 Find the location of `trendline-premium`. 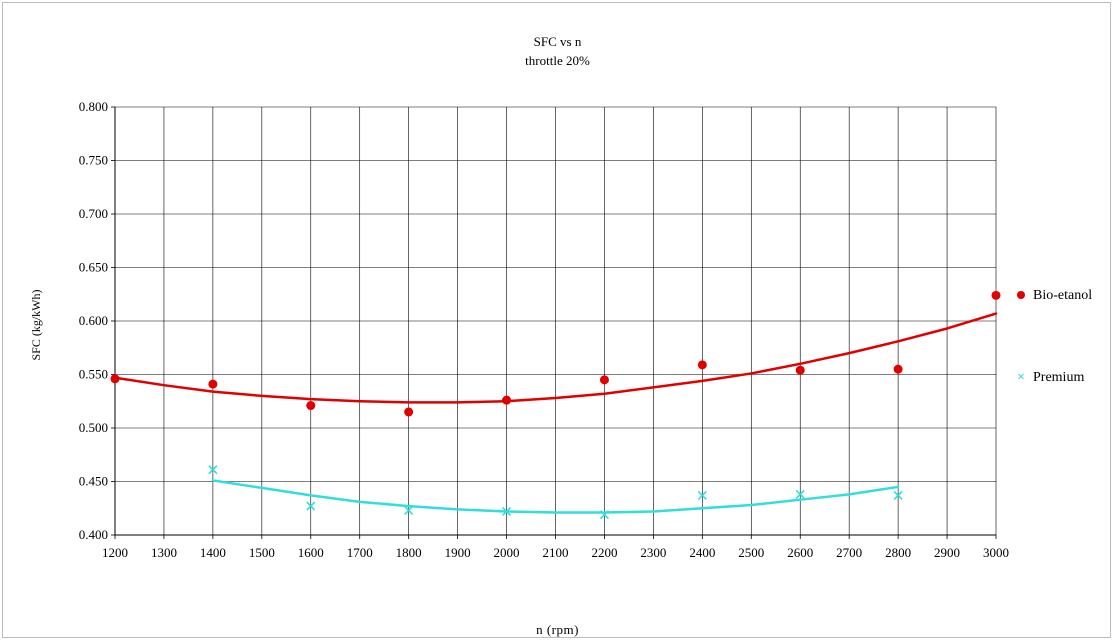

trendline-premium is located at coordinates (555, 496).